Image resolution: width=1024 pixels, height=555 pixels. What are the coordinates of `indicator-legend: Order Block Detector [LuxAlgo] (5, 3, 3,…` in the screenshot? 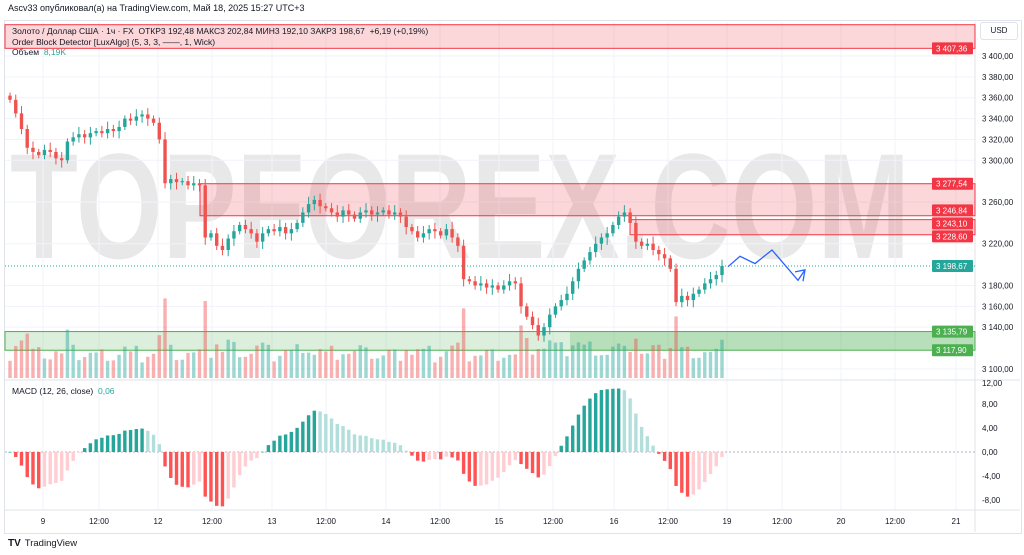 It's located at (114, 42).